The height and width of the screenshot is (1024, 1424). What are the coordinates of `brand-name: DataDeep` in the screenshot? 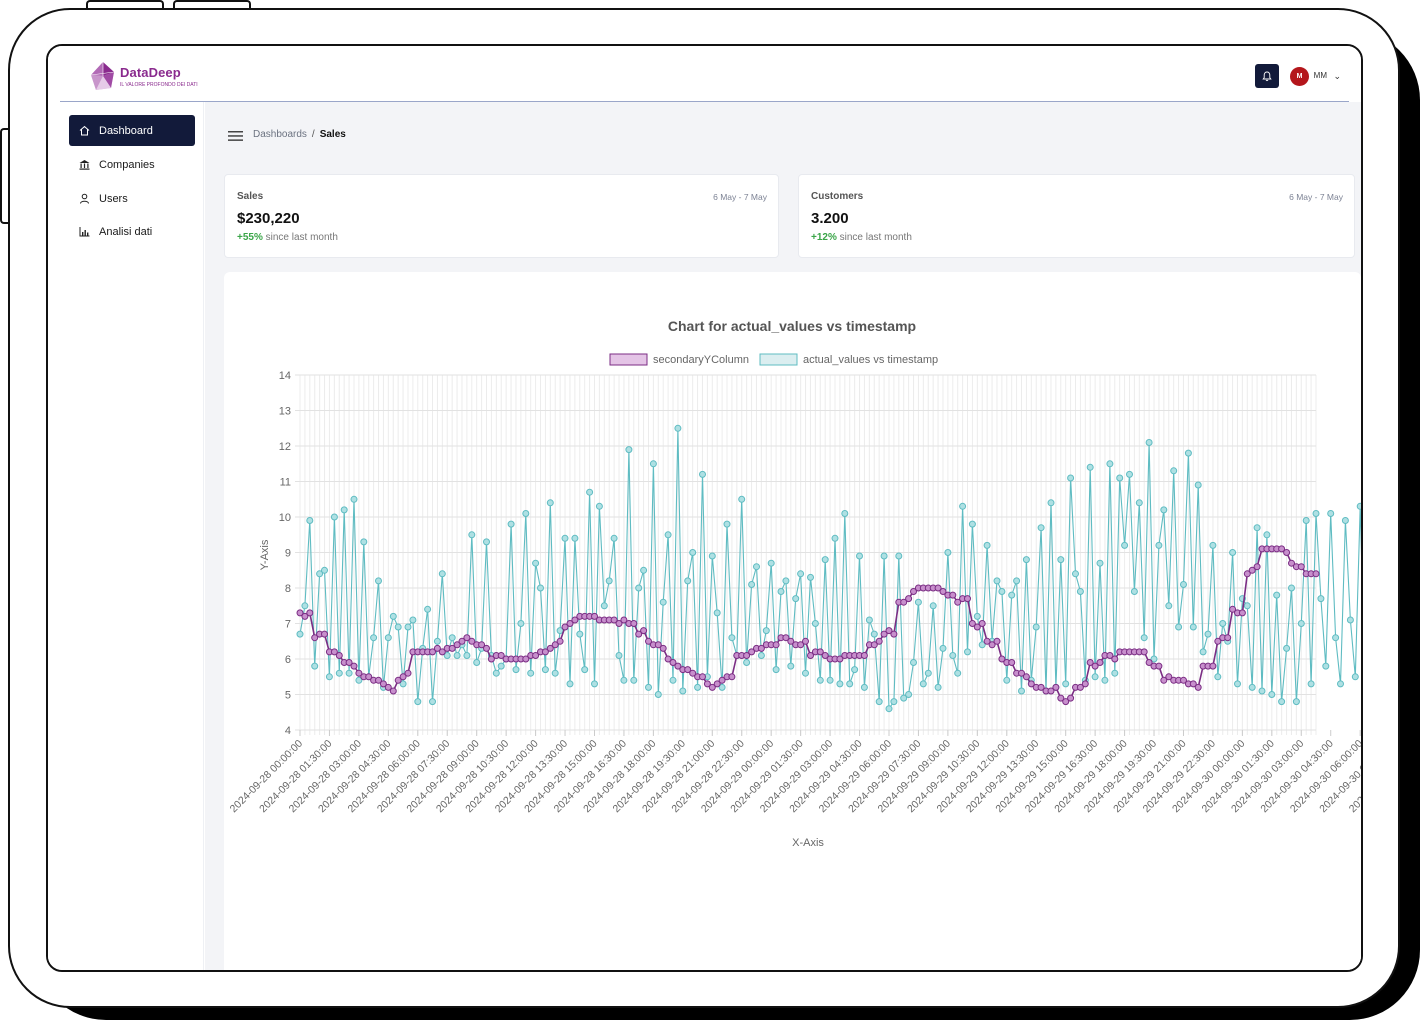 It's located at (150, 72).